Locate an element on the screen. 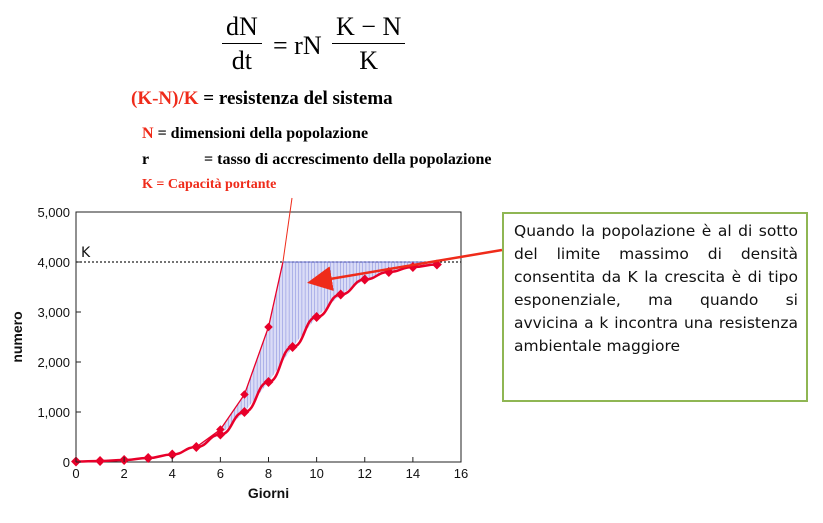 The image size is (823, 523). x-tick-label: 10 is located at coordinates (316, 473).